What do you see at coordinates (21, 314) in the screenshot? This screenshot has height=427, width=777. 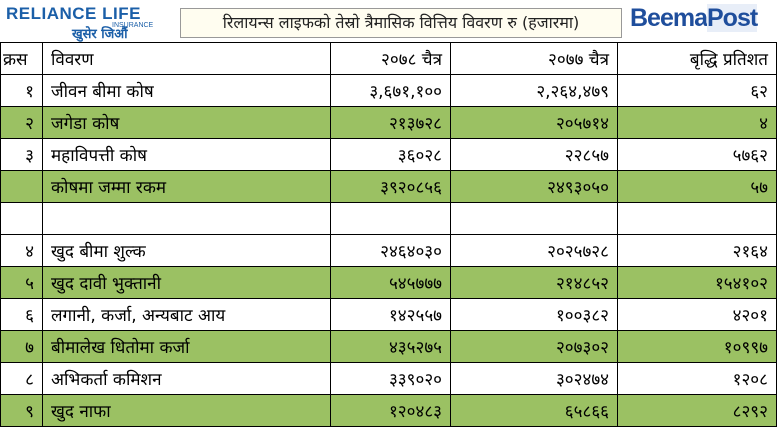 I see `table-cell: ६` at bounding box center [21, 314].